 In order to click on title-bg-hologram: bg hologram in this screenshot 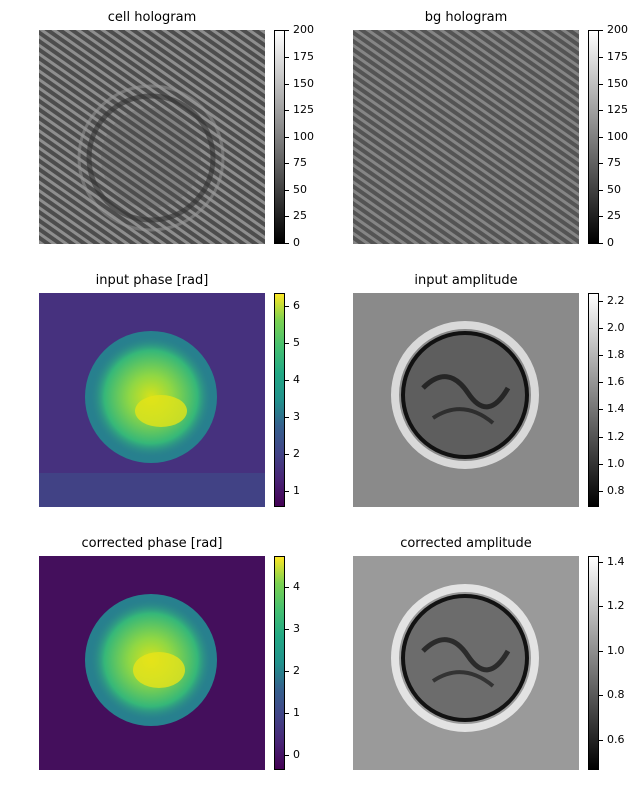, I will do `click(466, 17)`.